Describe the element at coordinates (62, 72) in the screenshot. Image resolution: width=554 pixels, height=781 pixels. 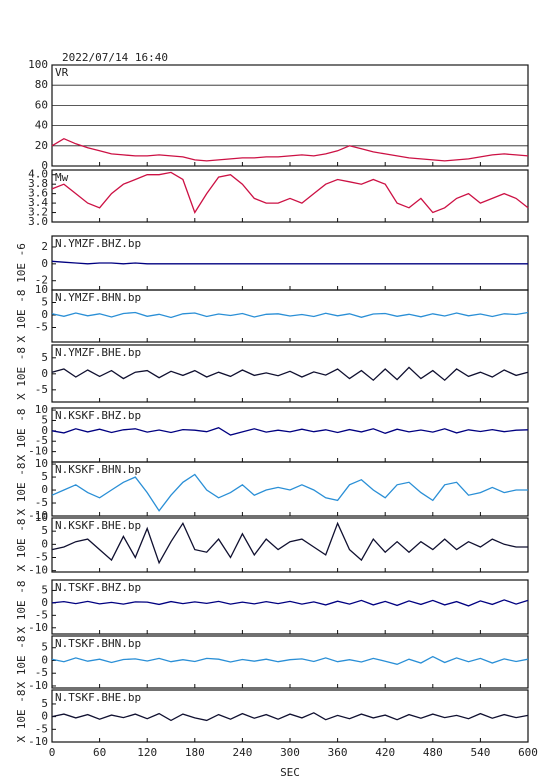
I see `panel-label: VR` at that location.